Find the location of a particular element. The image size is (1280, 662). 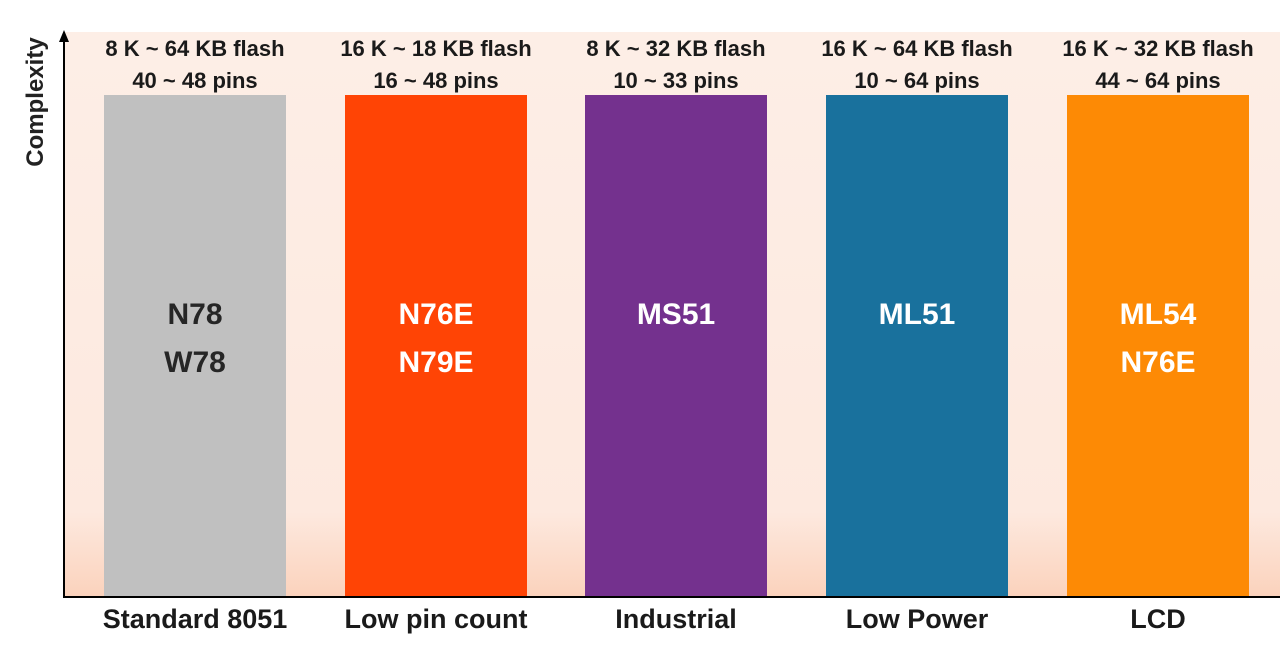

spec-label: 8 K ~ 64 KB flash 40 ~ 48 pins is located at coordinates (195, 65).